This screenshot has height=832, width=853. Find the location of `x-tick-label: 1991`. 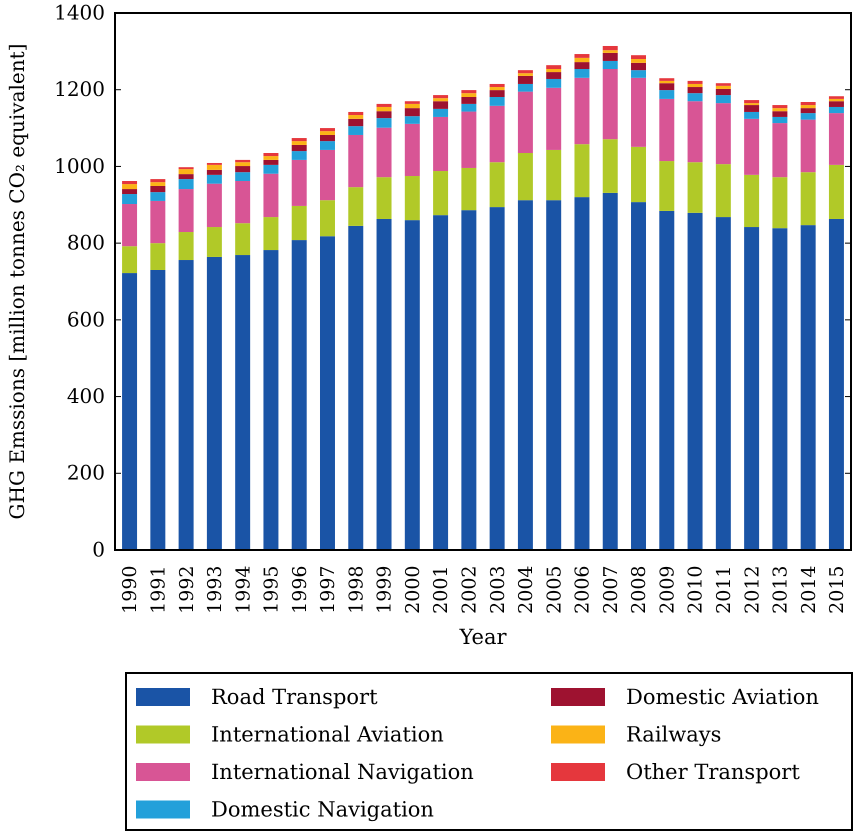

x-tick-label: 1991 is located at coordinates (158, 590).